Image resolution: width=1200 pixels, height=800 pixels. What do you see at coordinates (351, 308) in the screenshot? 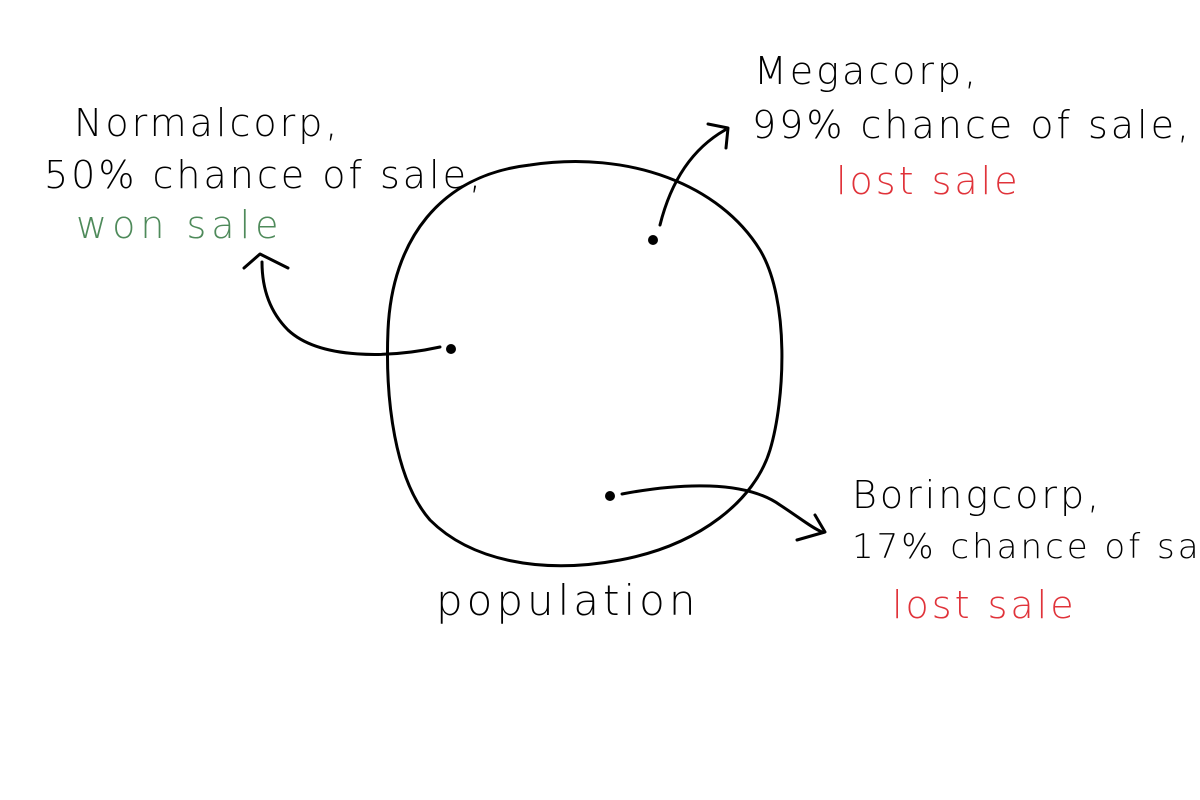
I see `normalcorp-arrow` at bounding box center [351, 308].